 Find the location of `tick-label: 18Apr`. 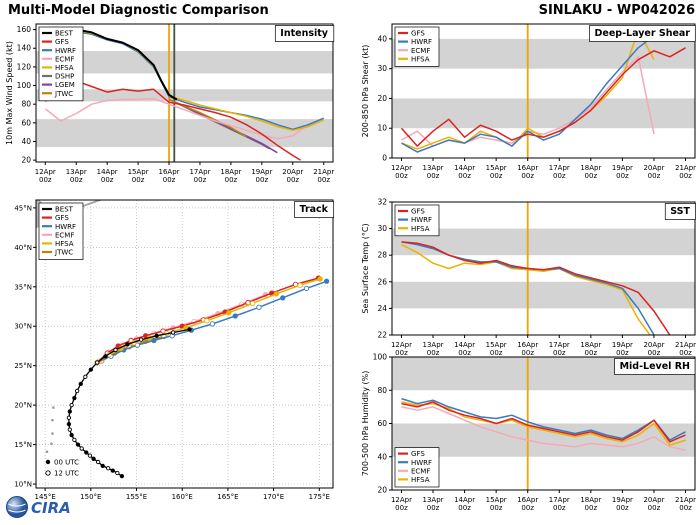

tick-label: 18Apr is located at coordinates (590, 168).